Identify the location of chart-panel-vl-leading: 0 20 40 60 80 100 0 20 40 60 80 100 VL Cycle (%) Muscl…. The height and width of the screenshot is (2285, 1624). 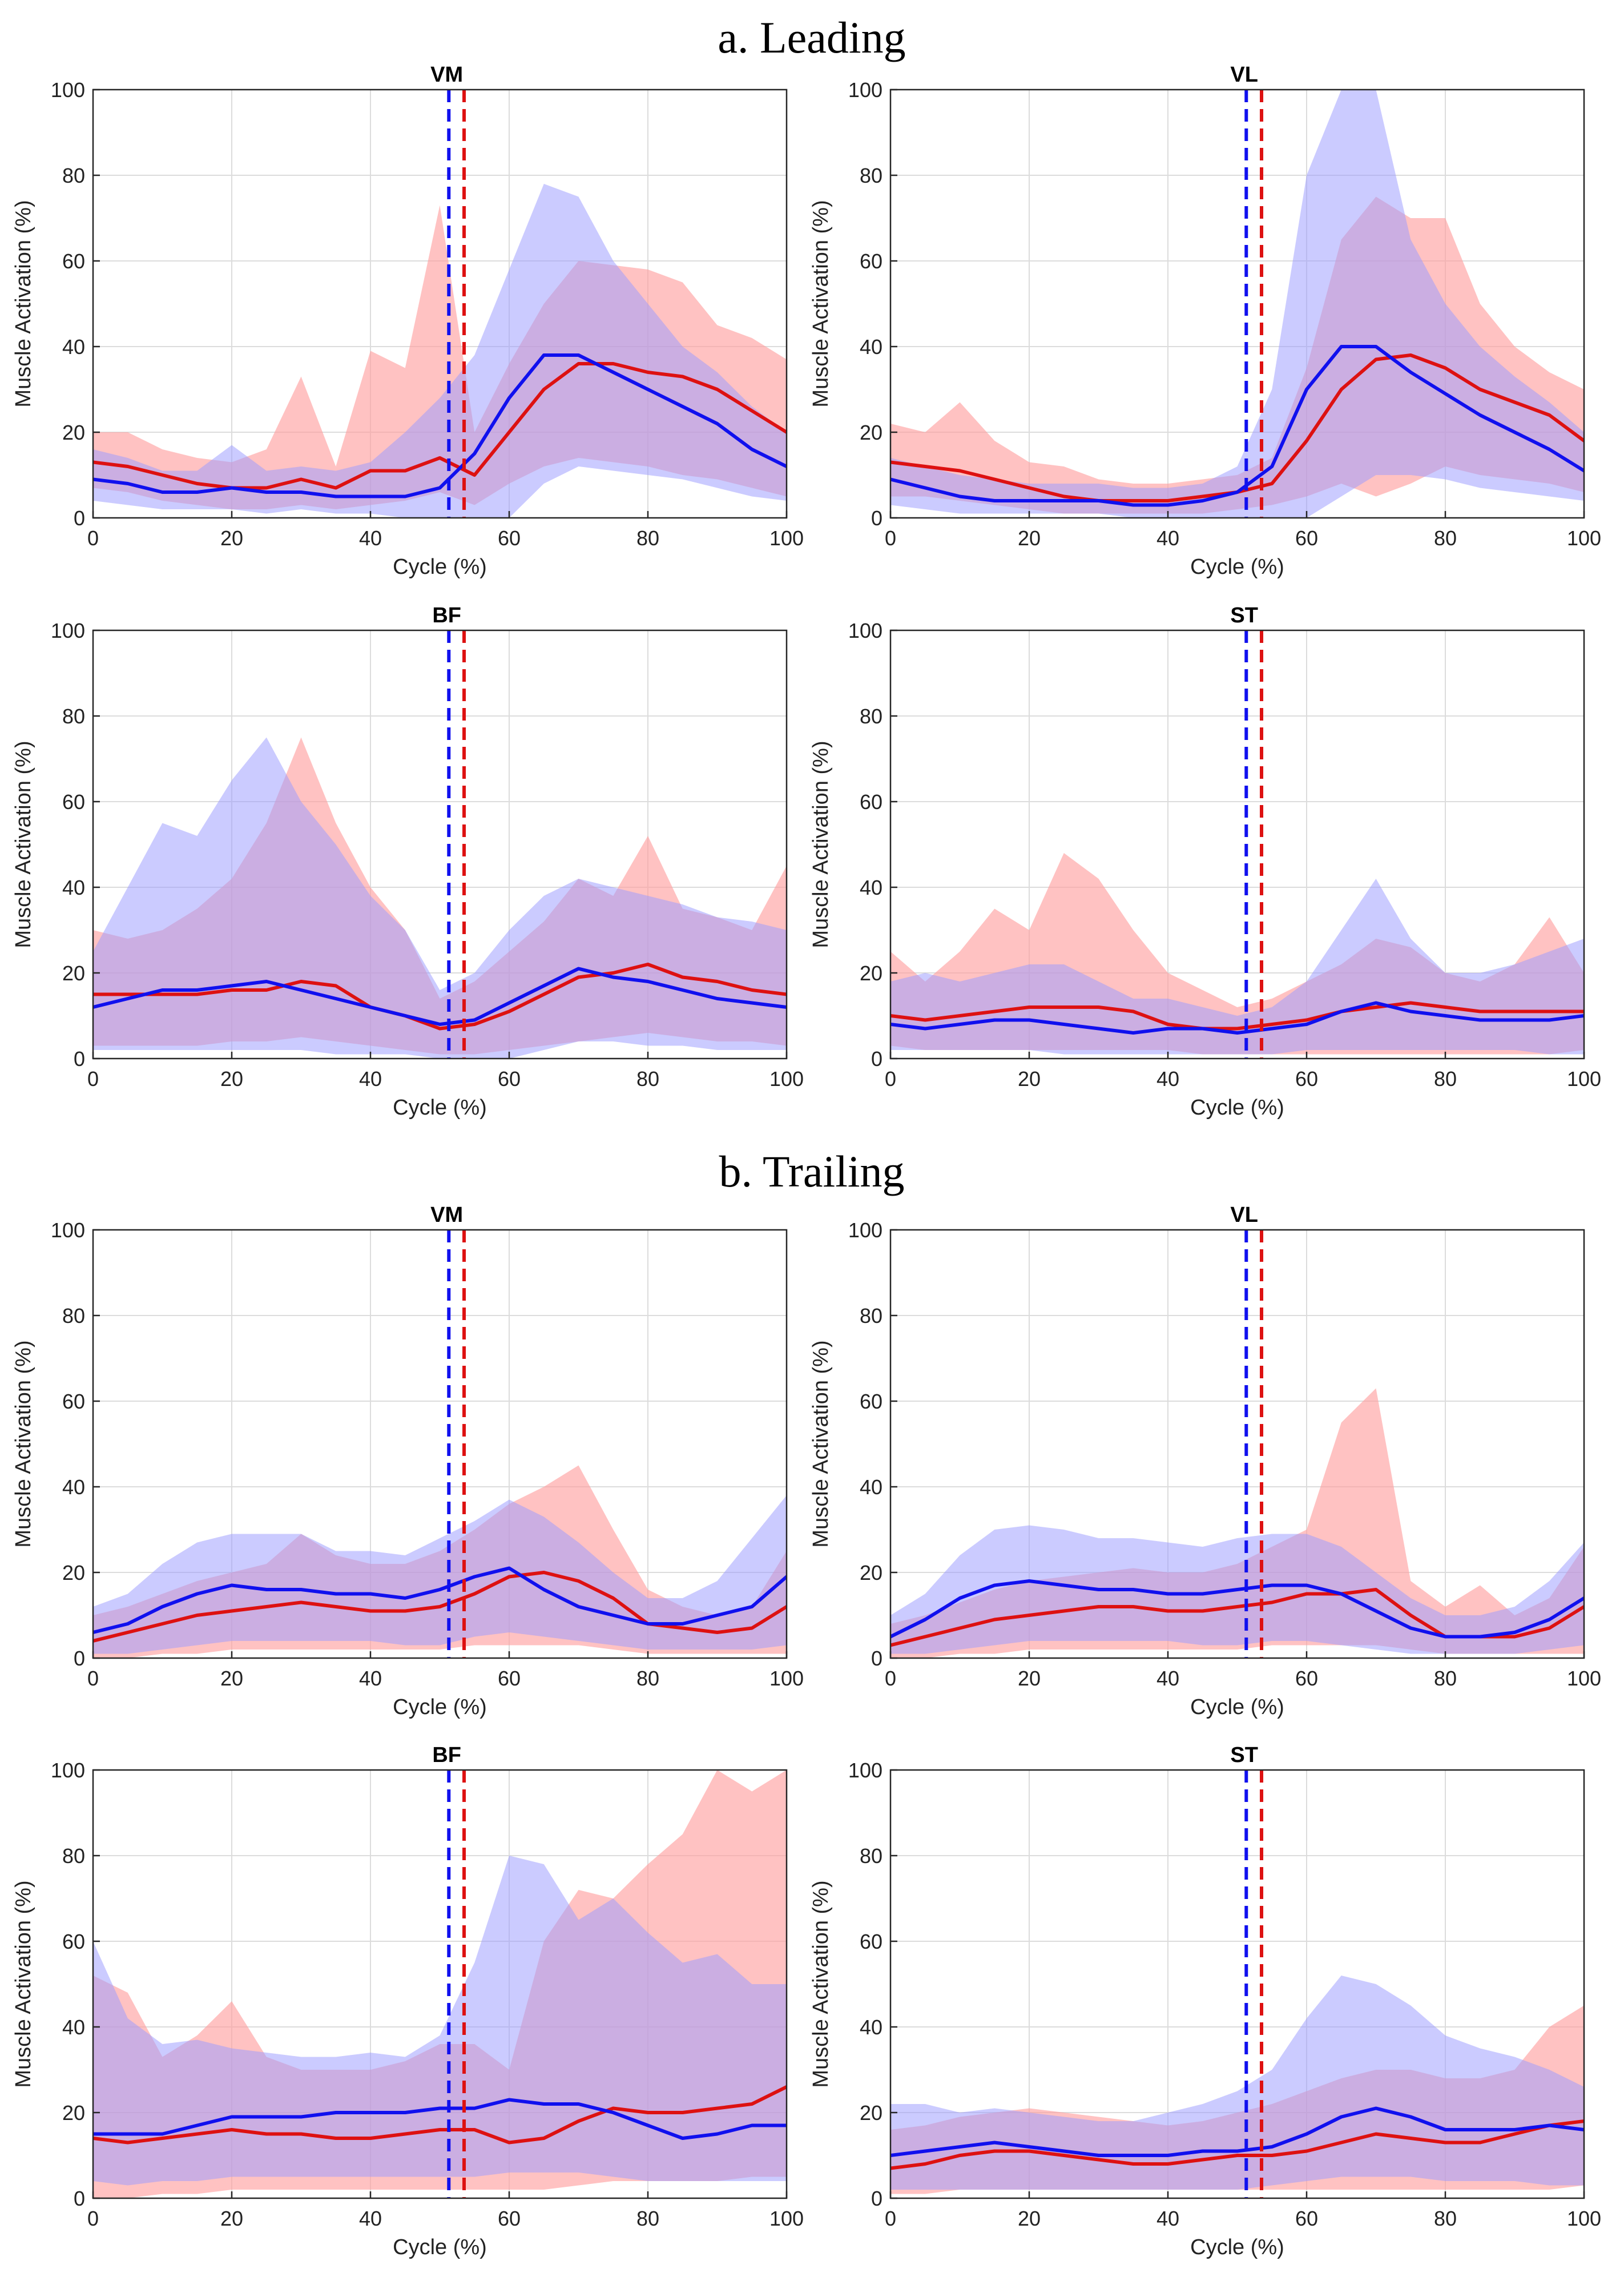
(1205, 321).